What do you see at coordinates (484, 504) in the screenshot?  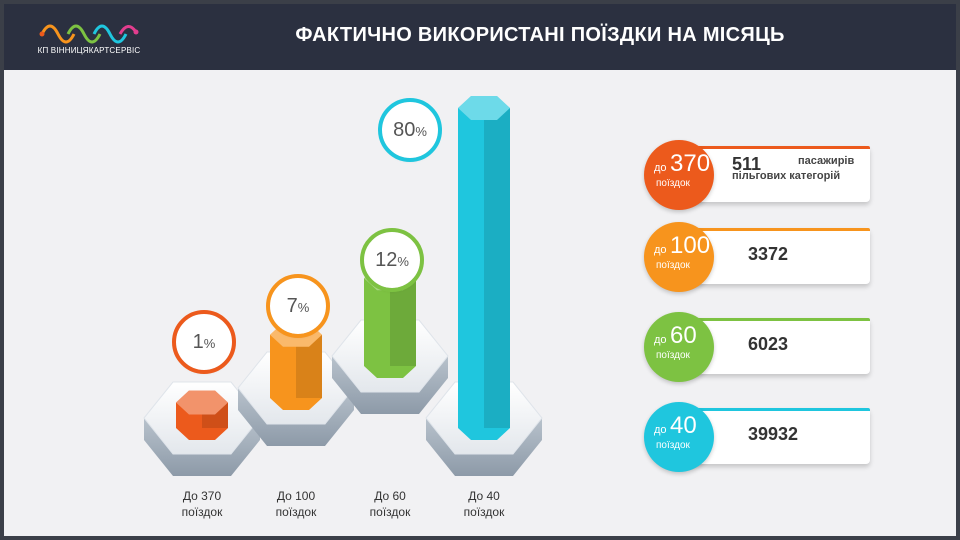 I see `category-label: До 40 поїздок` at bounding box center [484, 504].